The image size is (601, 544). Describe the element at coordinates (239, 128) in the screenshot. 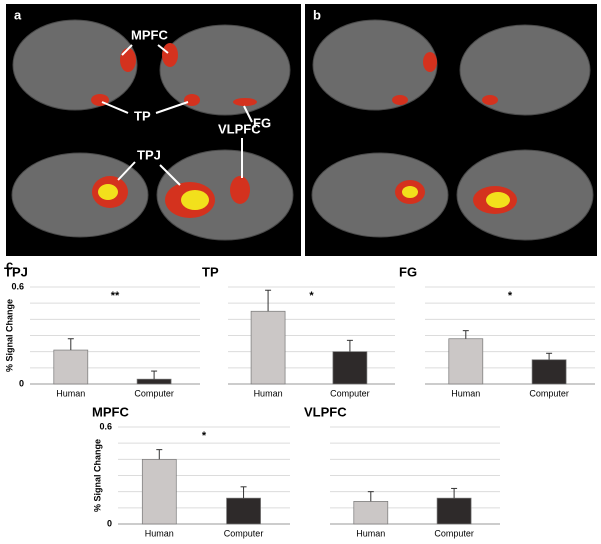

I see `annotation: VLPFC` at that location.